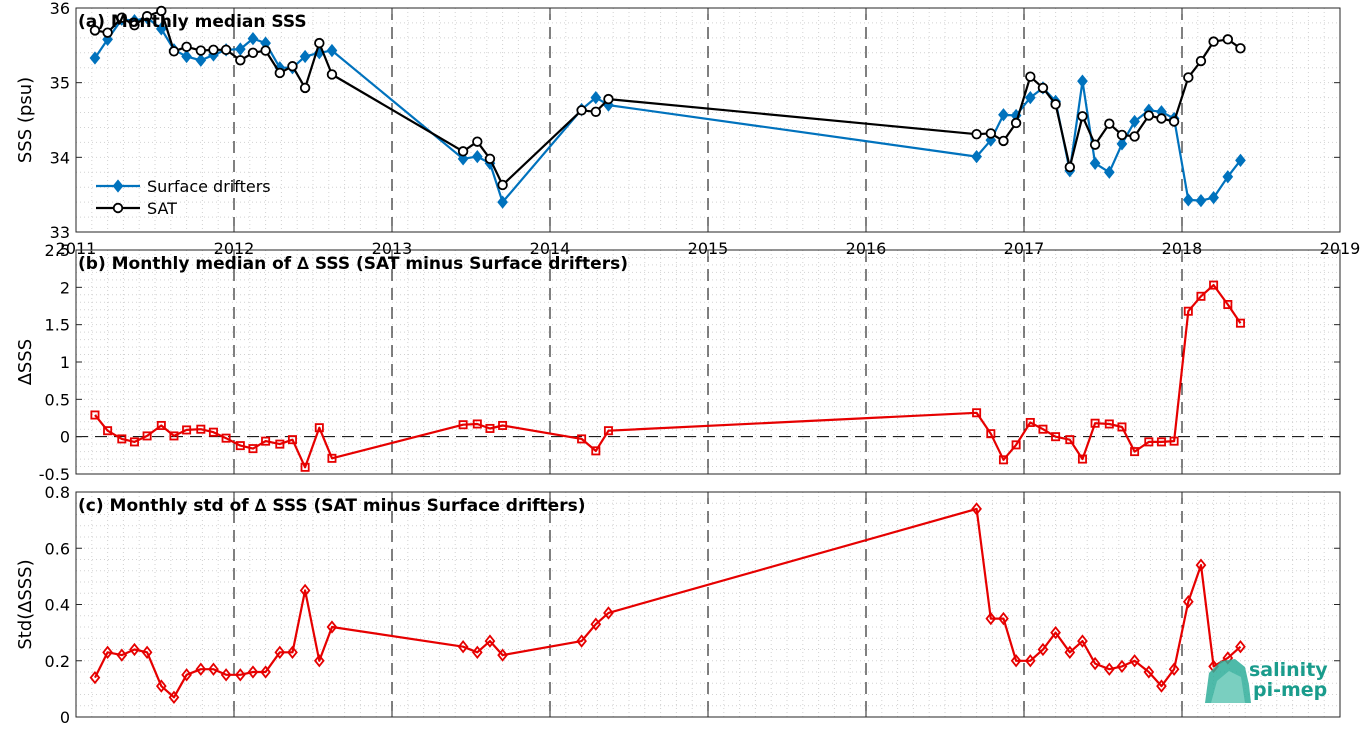 The width and height of the screenshot is (1364, 750). Describe the element at coordinates (65, 287) in the screenshot. I see `y-tick-label: 2` at that location.